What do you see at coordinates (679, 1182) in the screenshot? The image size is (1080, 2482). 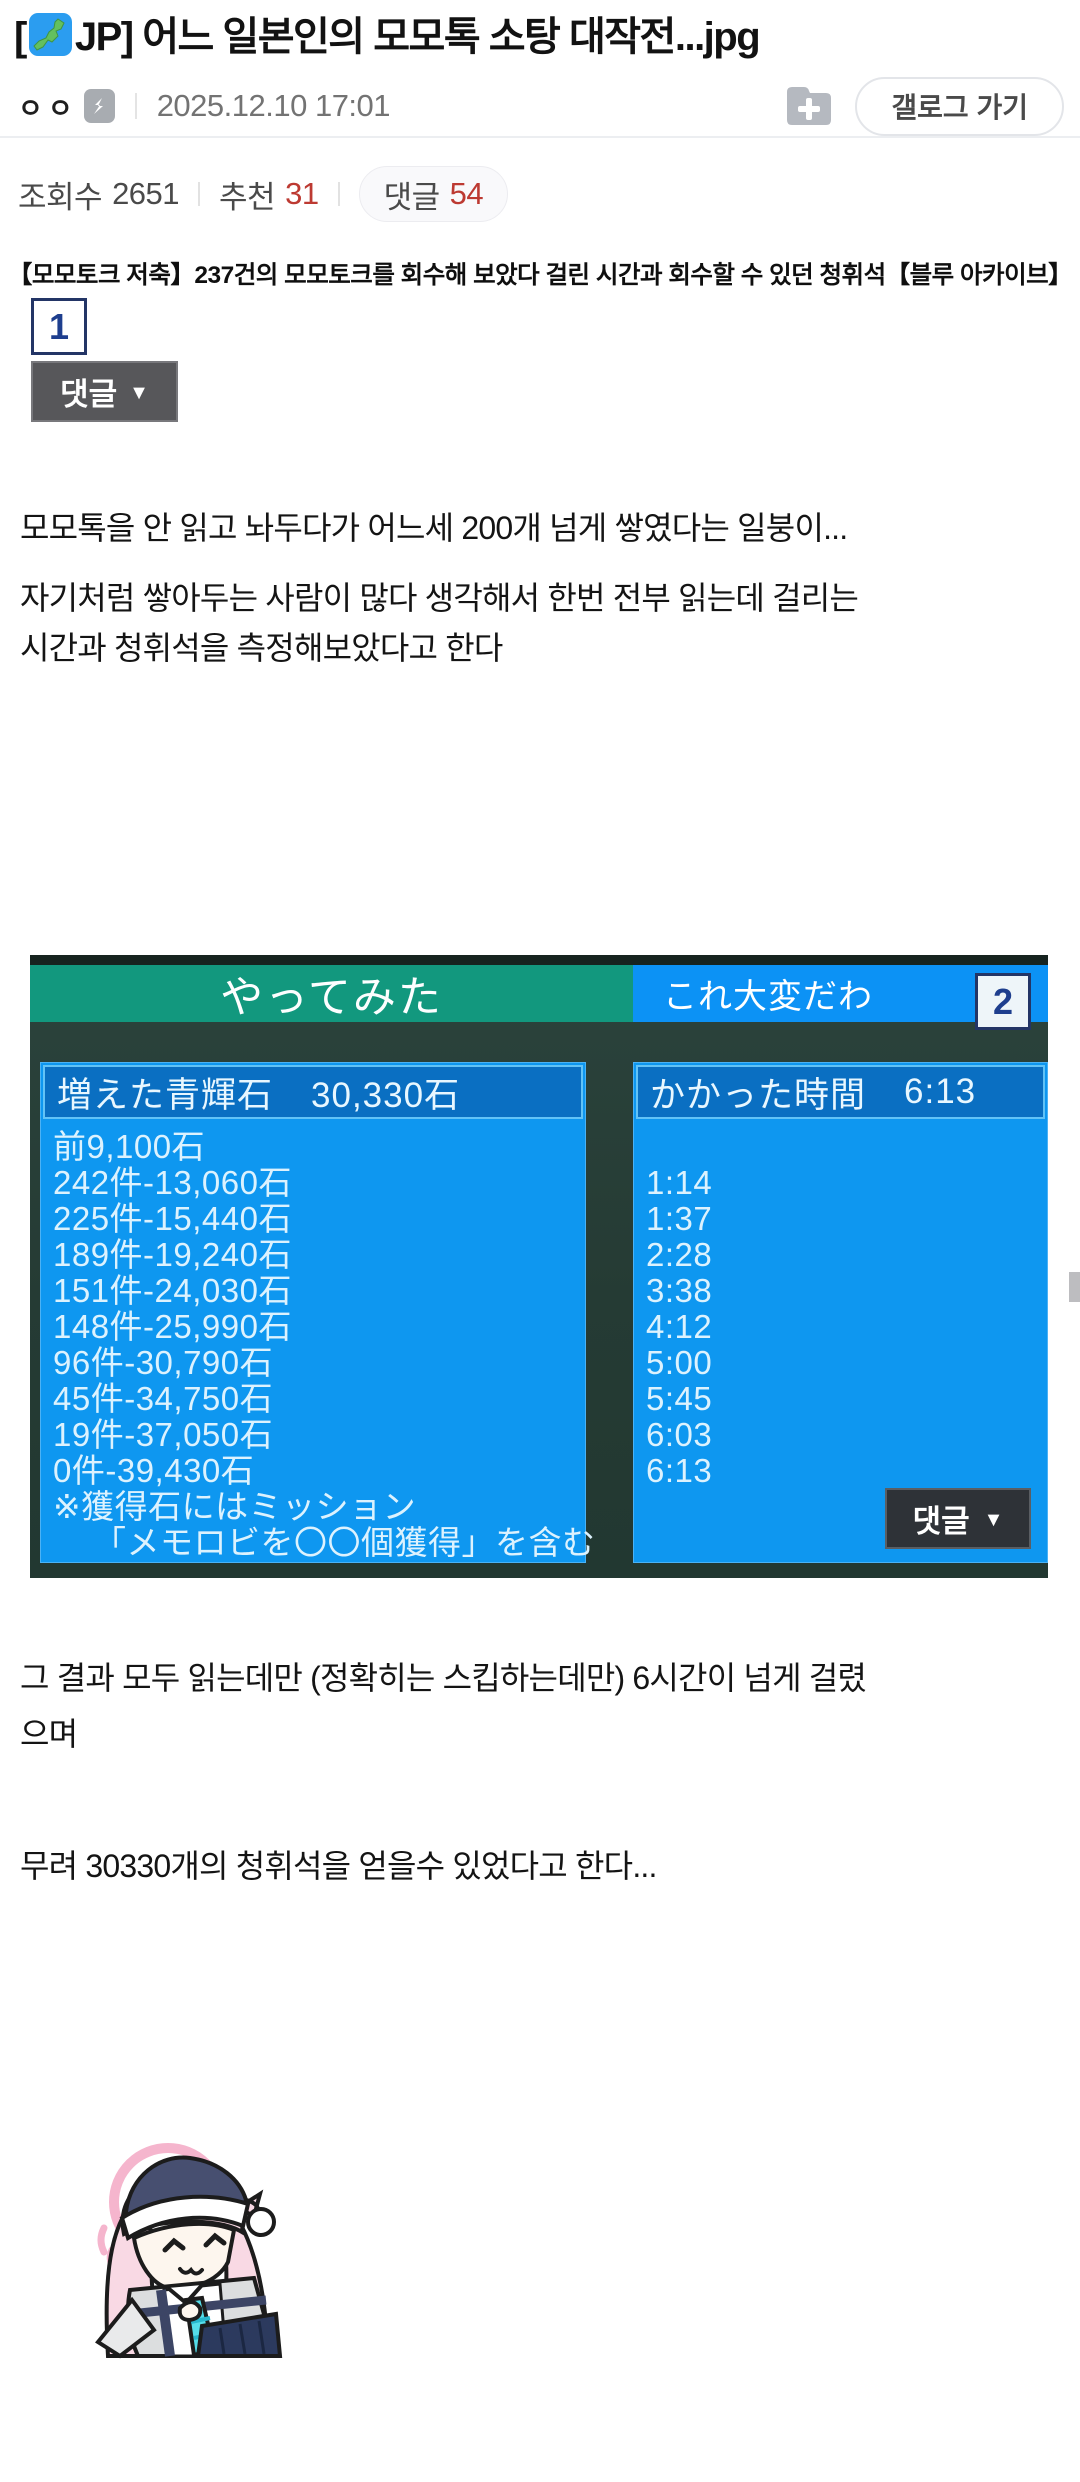 I see `list-item: 1:14` at bounding box center [679, 1182].